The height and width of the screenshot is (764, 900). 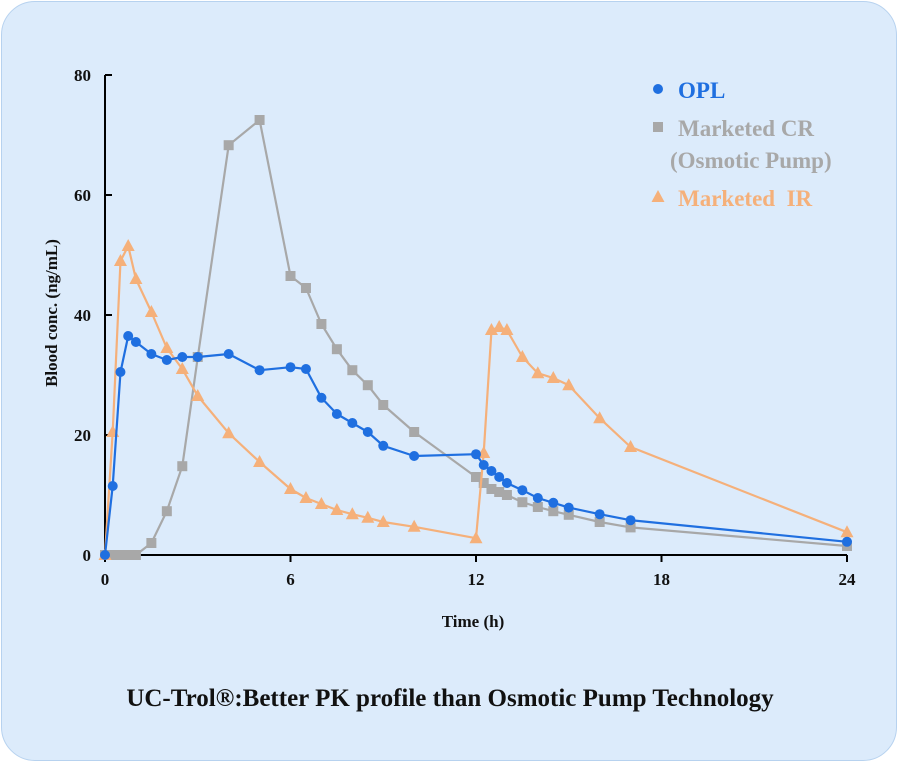 I want to click on x-tick-label: 0, so click(x=105, y=579).